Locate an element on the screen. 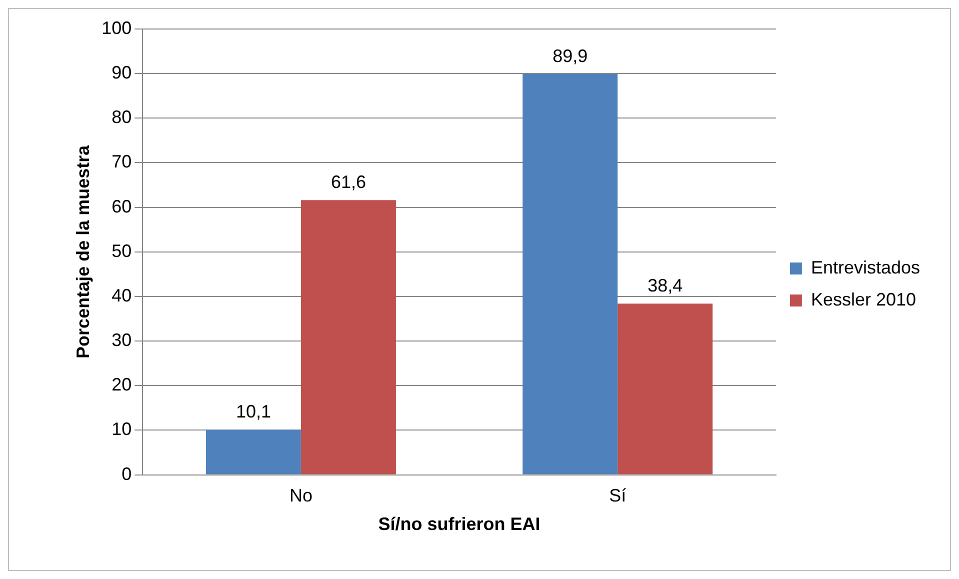 The height and width of the screenshot is (579, 959). data-label: 10,1 is located at coordinates (253, 412).